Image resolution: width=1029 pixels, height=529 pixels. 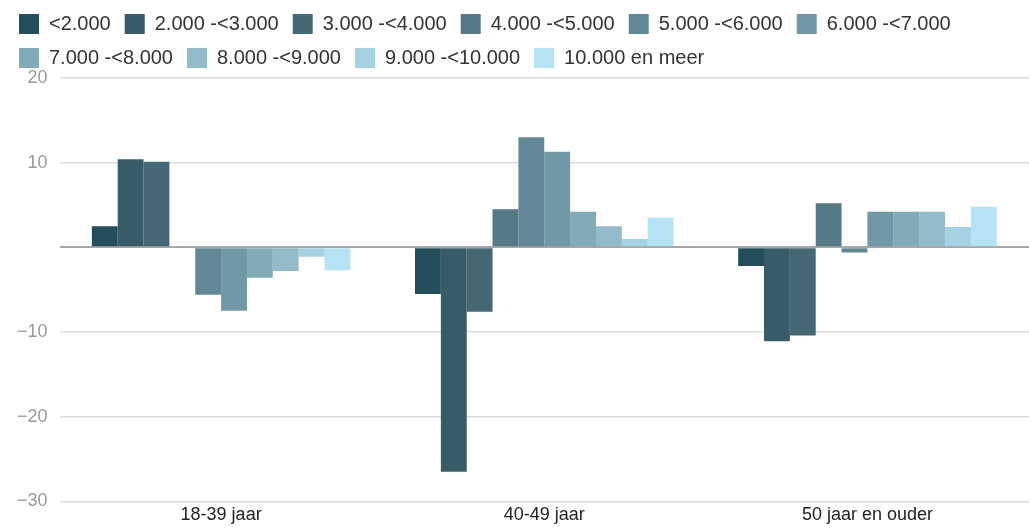 I want to click on legend-label: 10.000 en meer, so click(x=634, y=56).